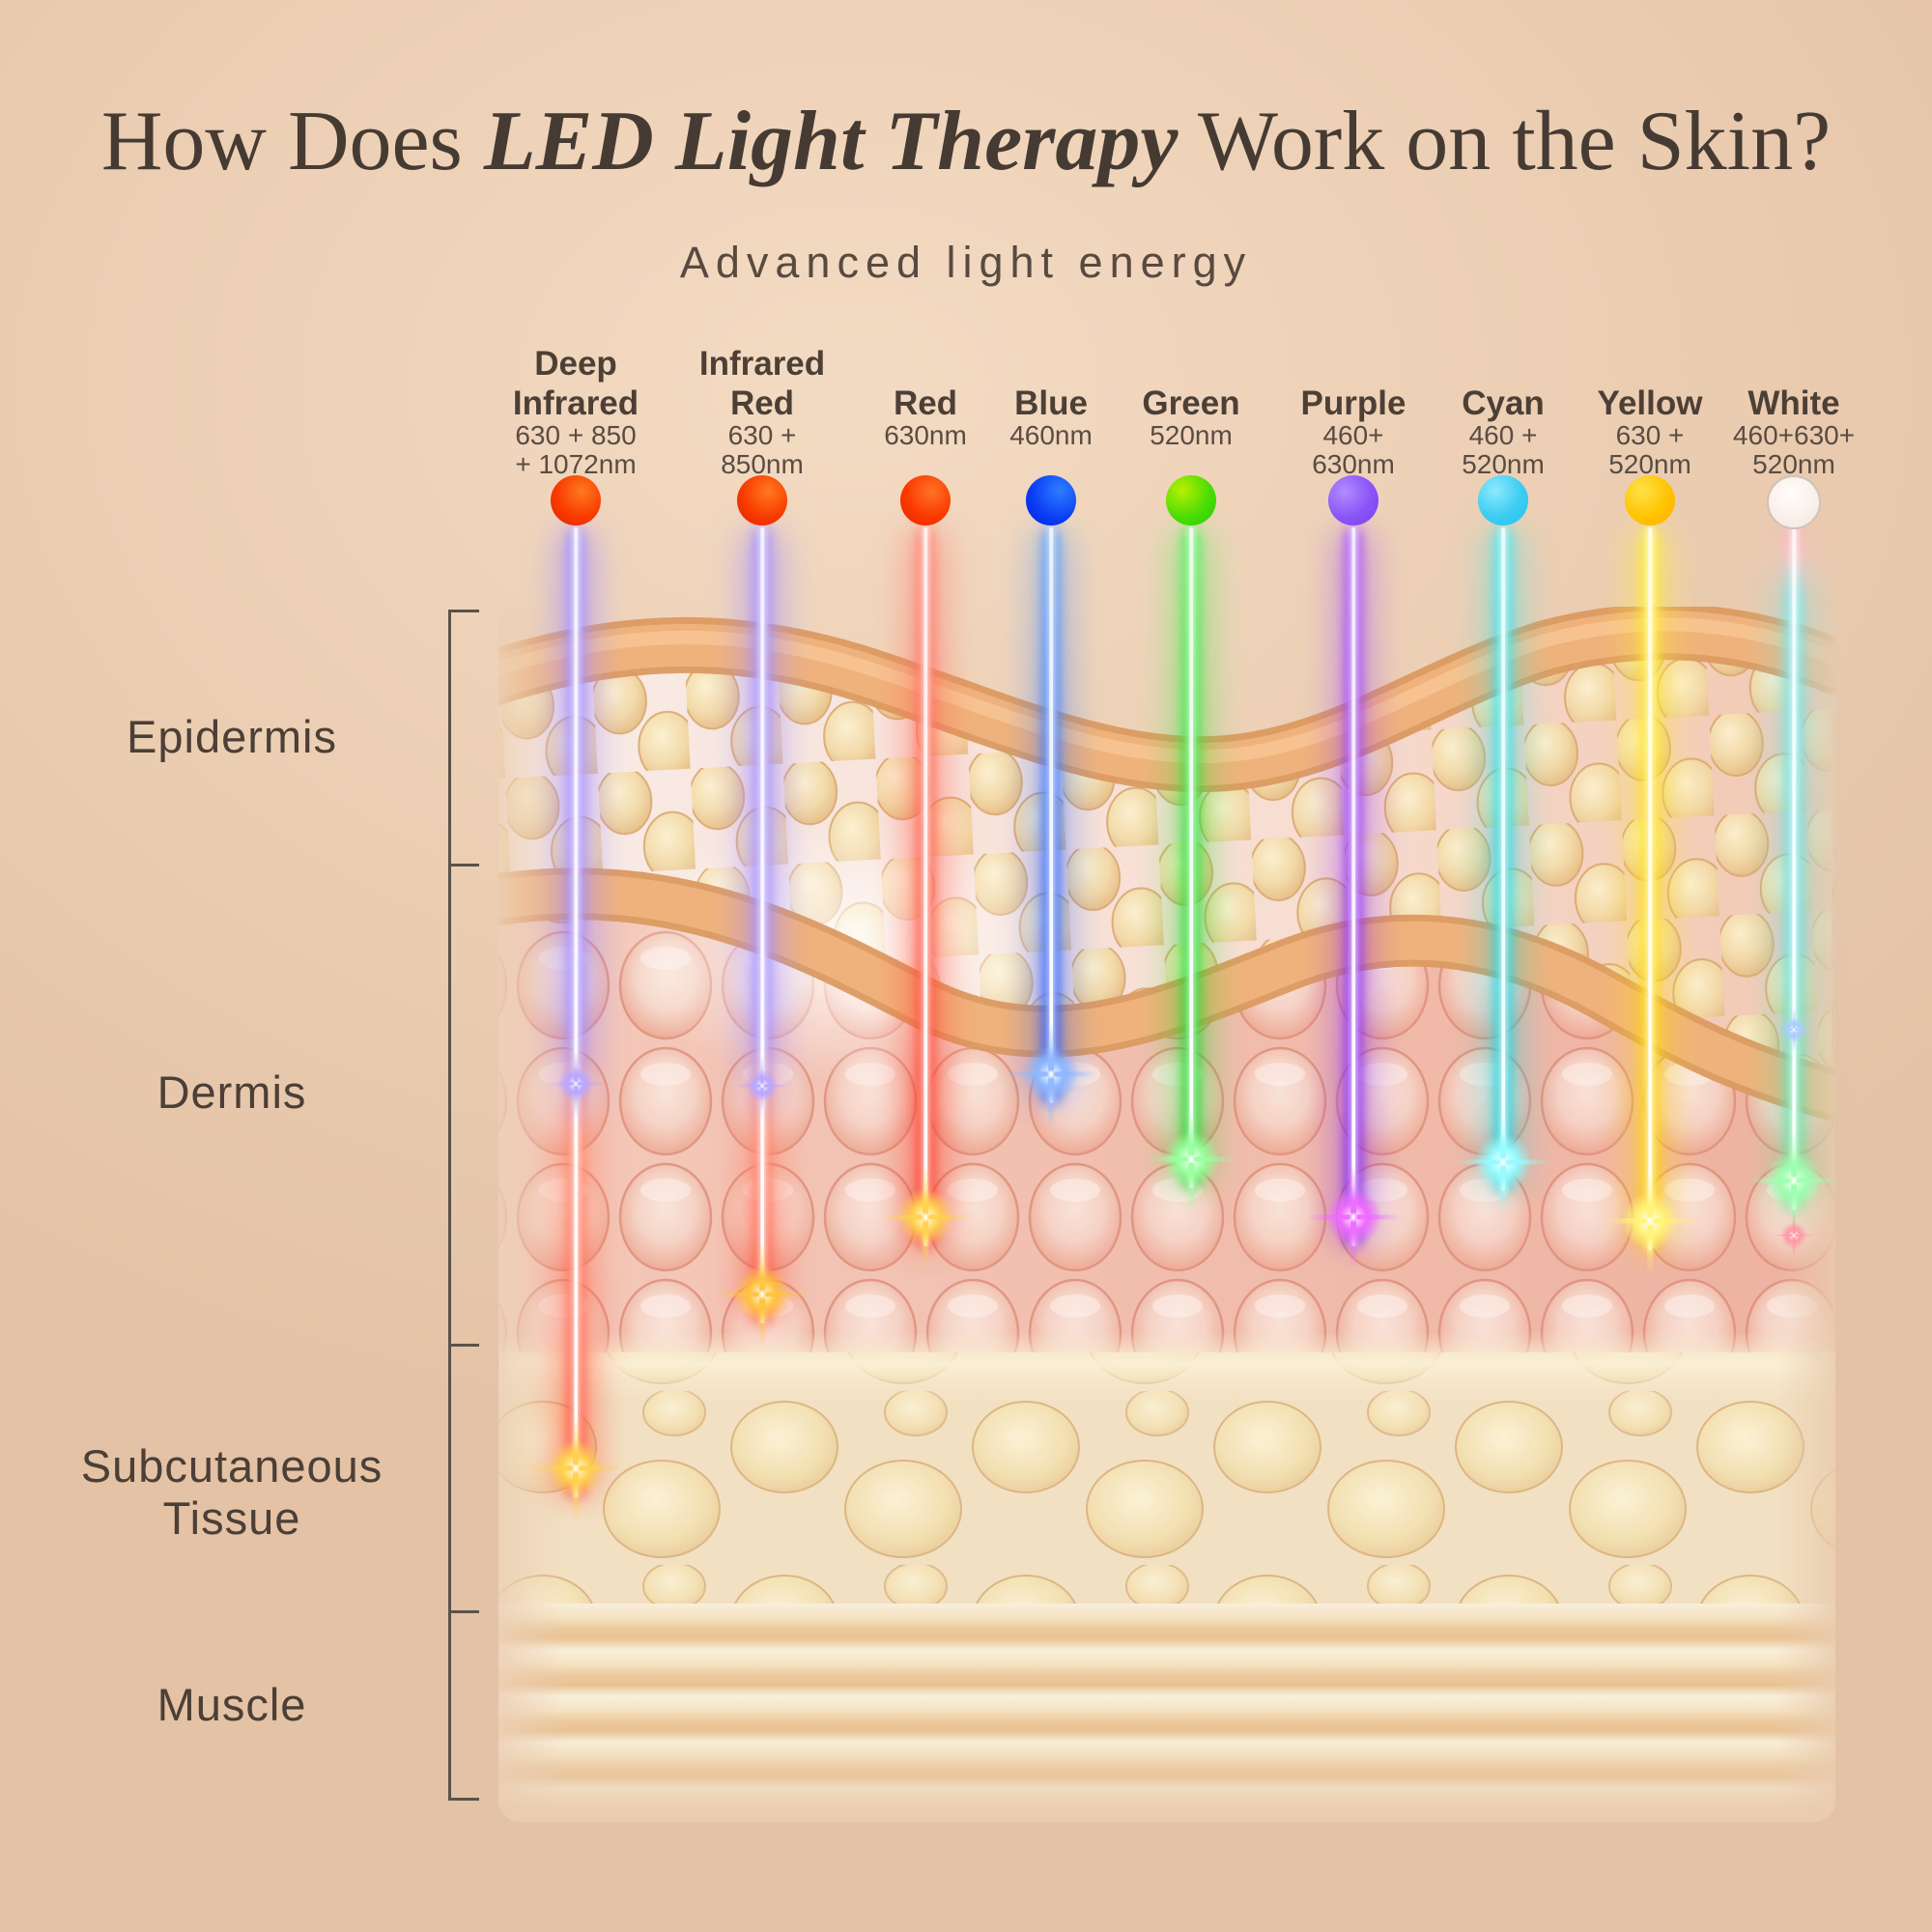 The height and width of the screenshot is (1932, 1932). I want to click on light-wavelength: 460+630+ 520nm, so click(1794, 449).